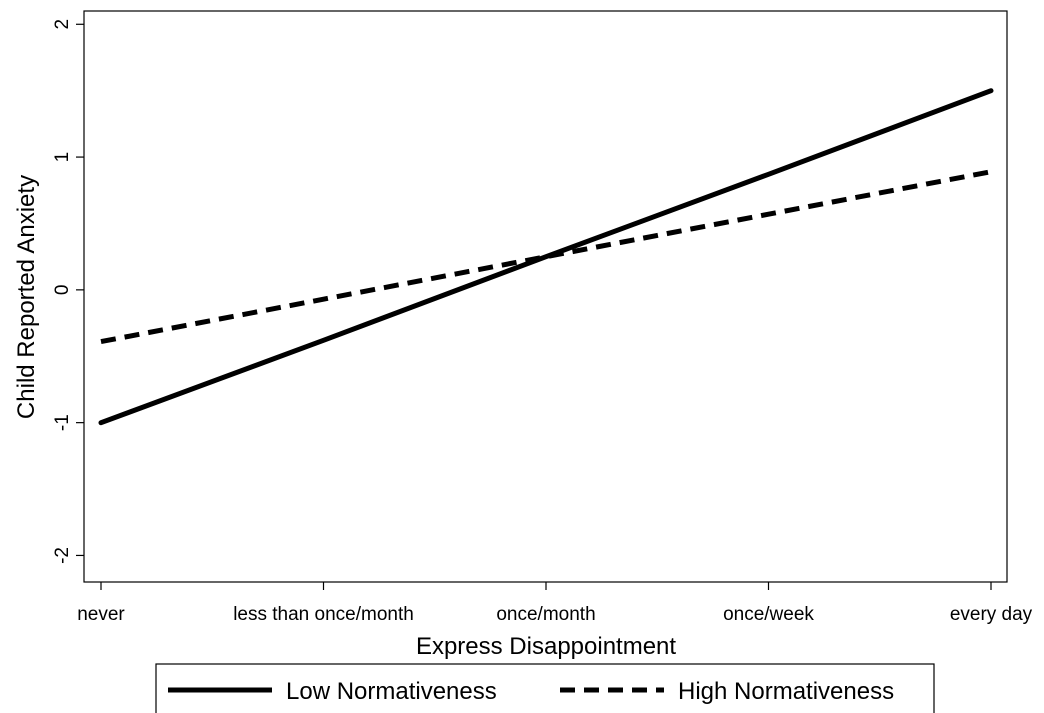  What do you see at coordinates (101, 614) in the screenshot?
I see `x-tick-label: never` at bounding box center [101, 614].